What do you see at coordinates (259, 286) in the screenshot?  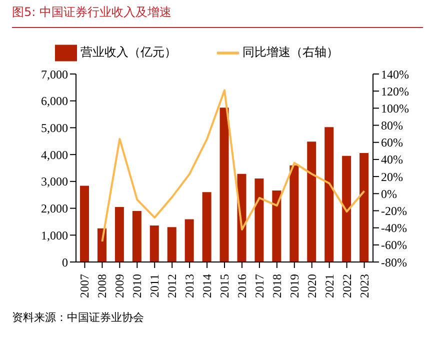 I see `x-tick-label: 2017` at bounding box center [259, 286].